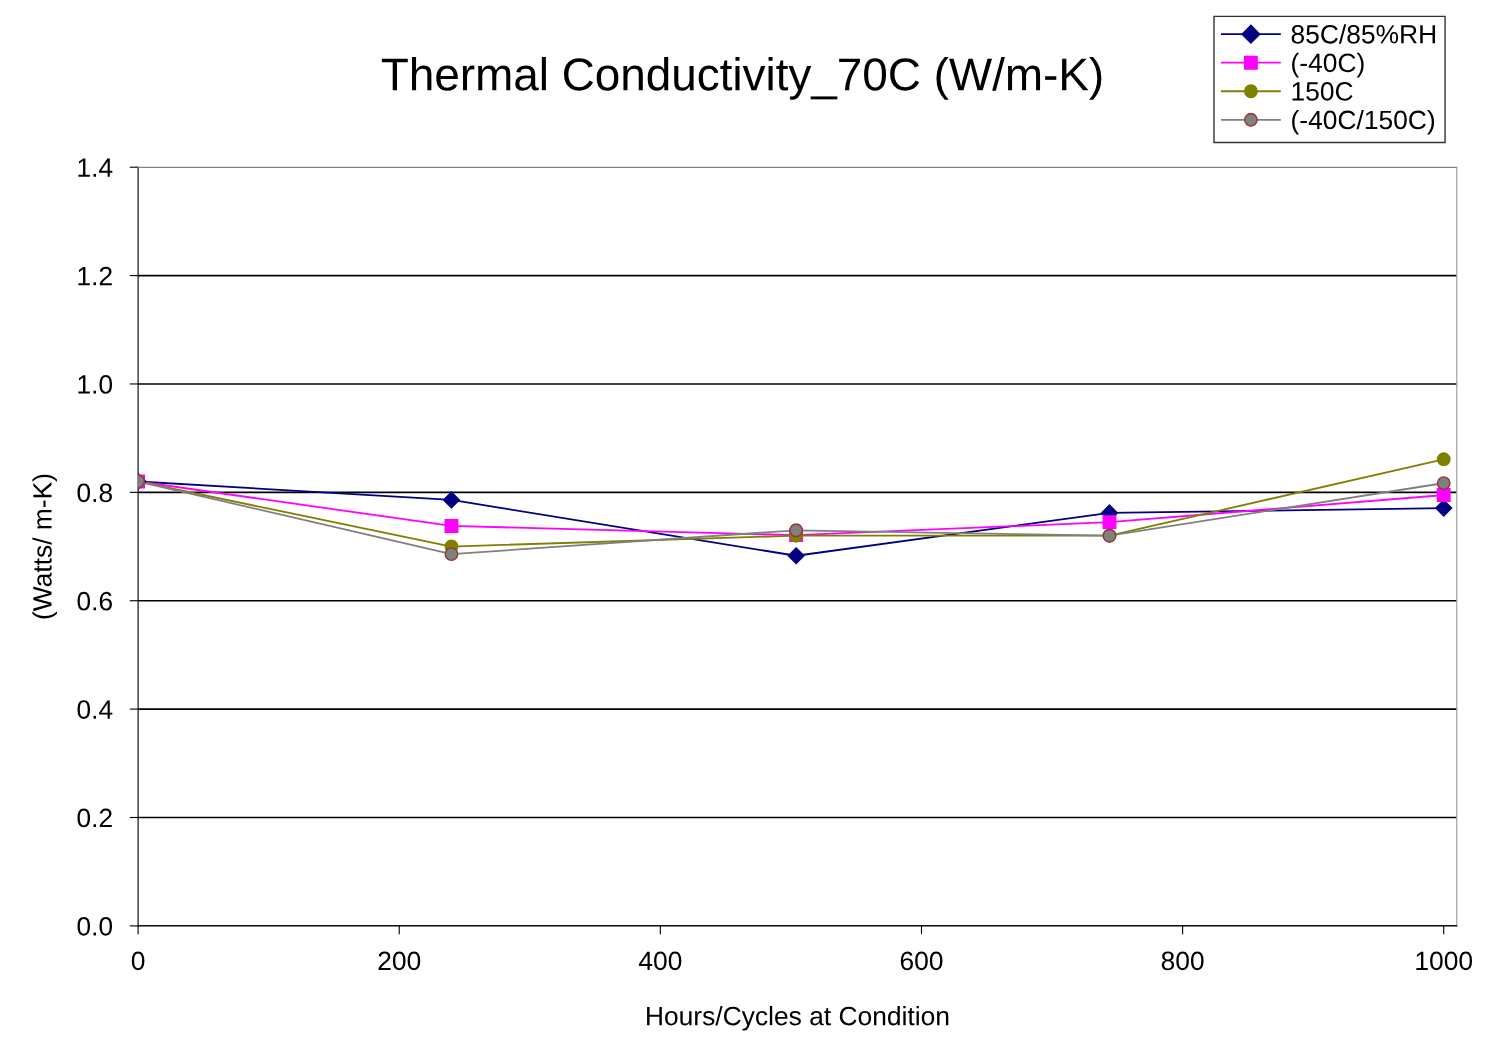 Image resolution: width=1485 pixels, height=1045 pixels. What do you see at coordinates (1363, 34) in the screenshot?
I see `legend-label: 85C/85%RH` at bounding box center [1363, 34].